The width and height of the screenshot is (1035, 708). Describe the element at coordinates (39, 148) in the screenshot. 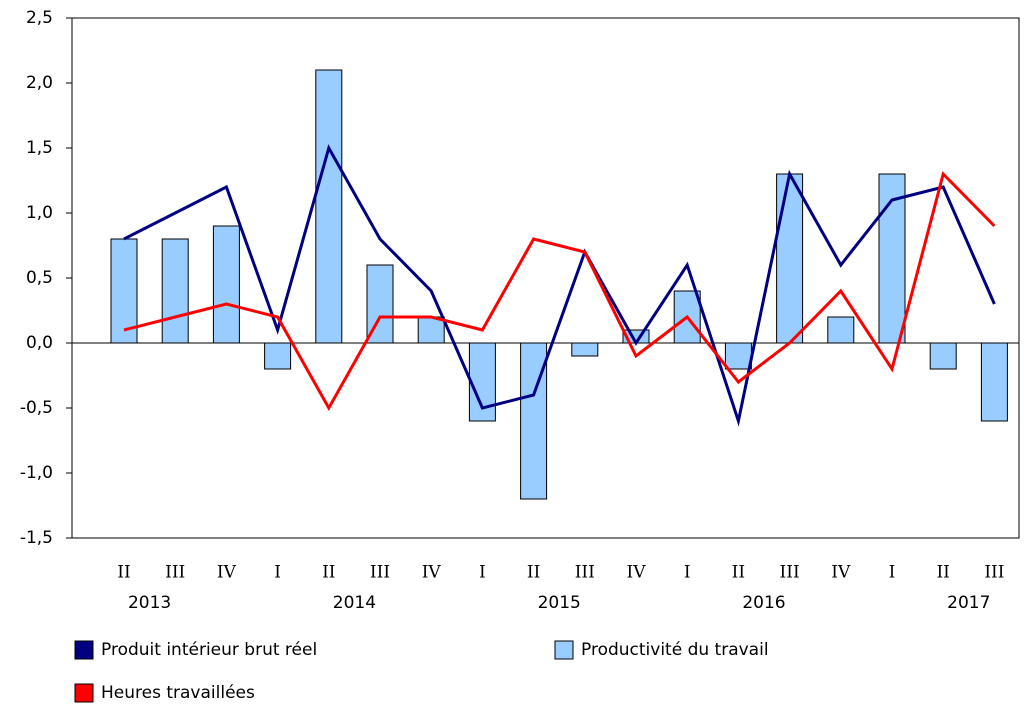

I see `y-tick-label: 1,5` at that location.